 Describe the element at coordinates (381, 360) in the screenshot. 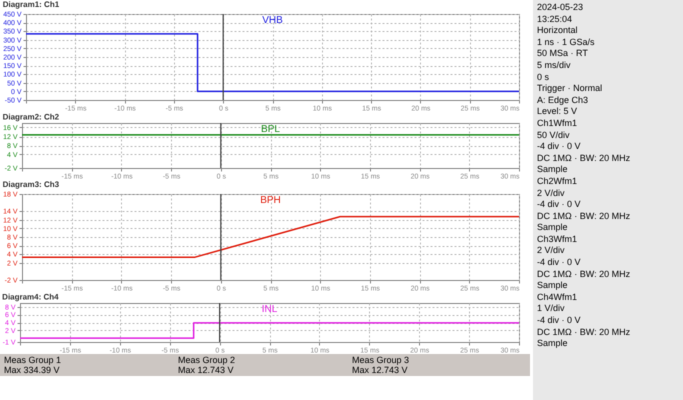

I see `text: Meas Group 3` at that location.